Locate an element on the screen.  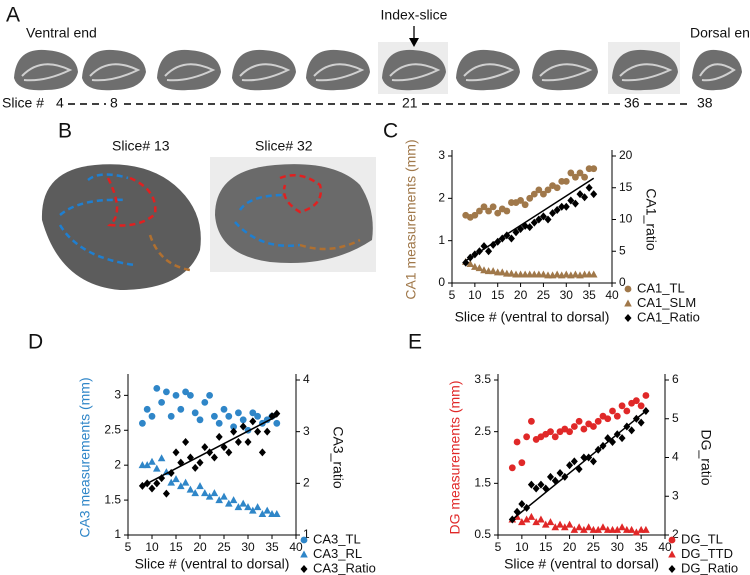
legend-label: CA1_TL is located at coordinates (661, 287).